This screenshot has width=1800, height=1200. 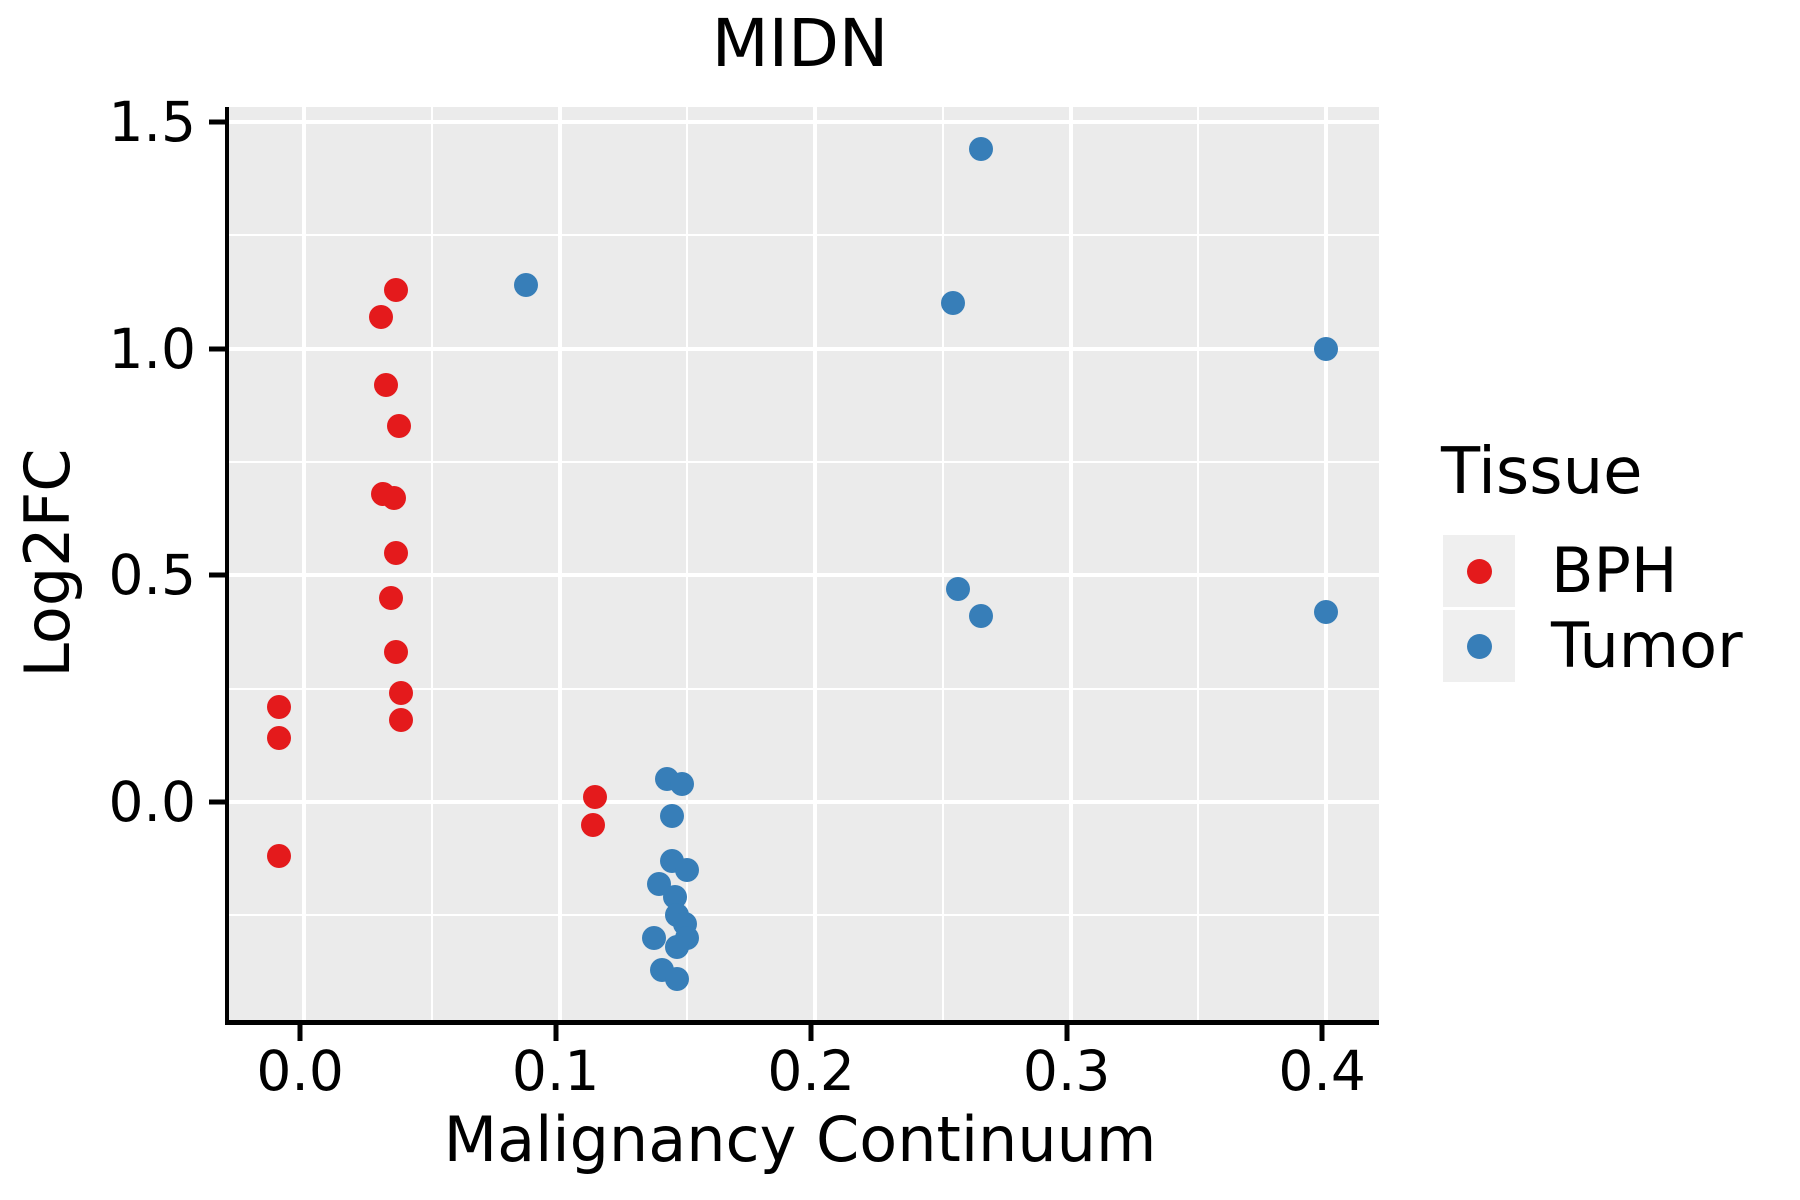 I want to click on x-tick-label: 0.0, so click(x=300, y=1071).